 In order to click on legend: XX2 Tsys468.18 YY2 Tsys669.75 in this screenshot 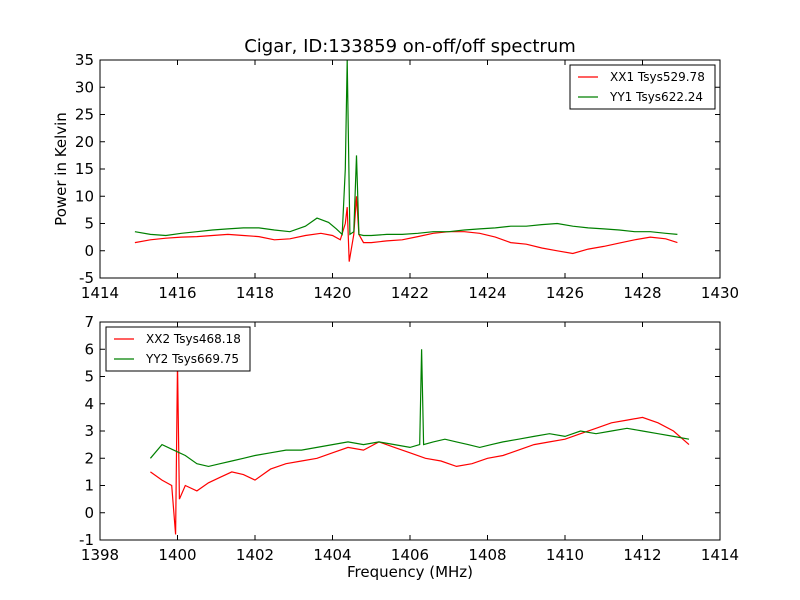, I will do `click(178, 349)`.